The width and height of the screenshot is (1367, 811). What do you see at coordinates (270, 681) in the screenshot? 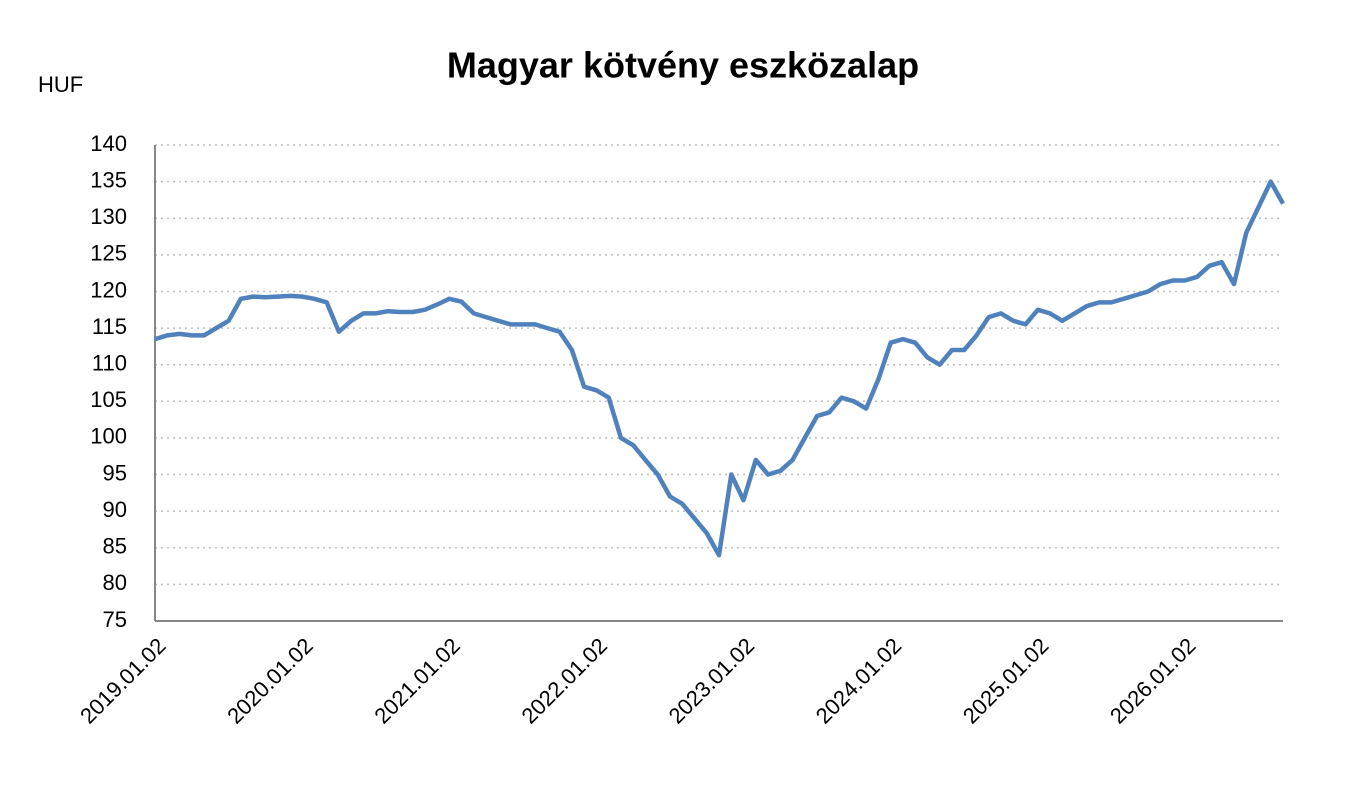
I see `x-tick-label: 2020.01.02` at bounding box center [270, 681].